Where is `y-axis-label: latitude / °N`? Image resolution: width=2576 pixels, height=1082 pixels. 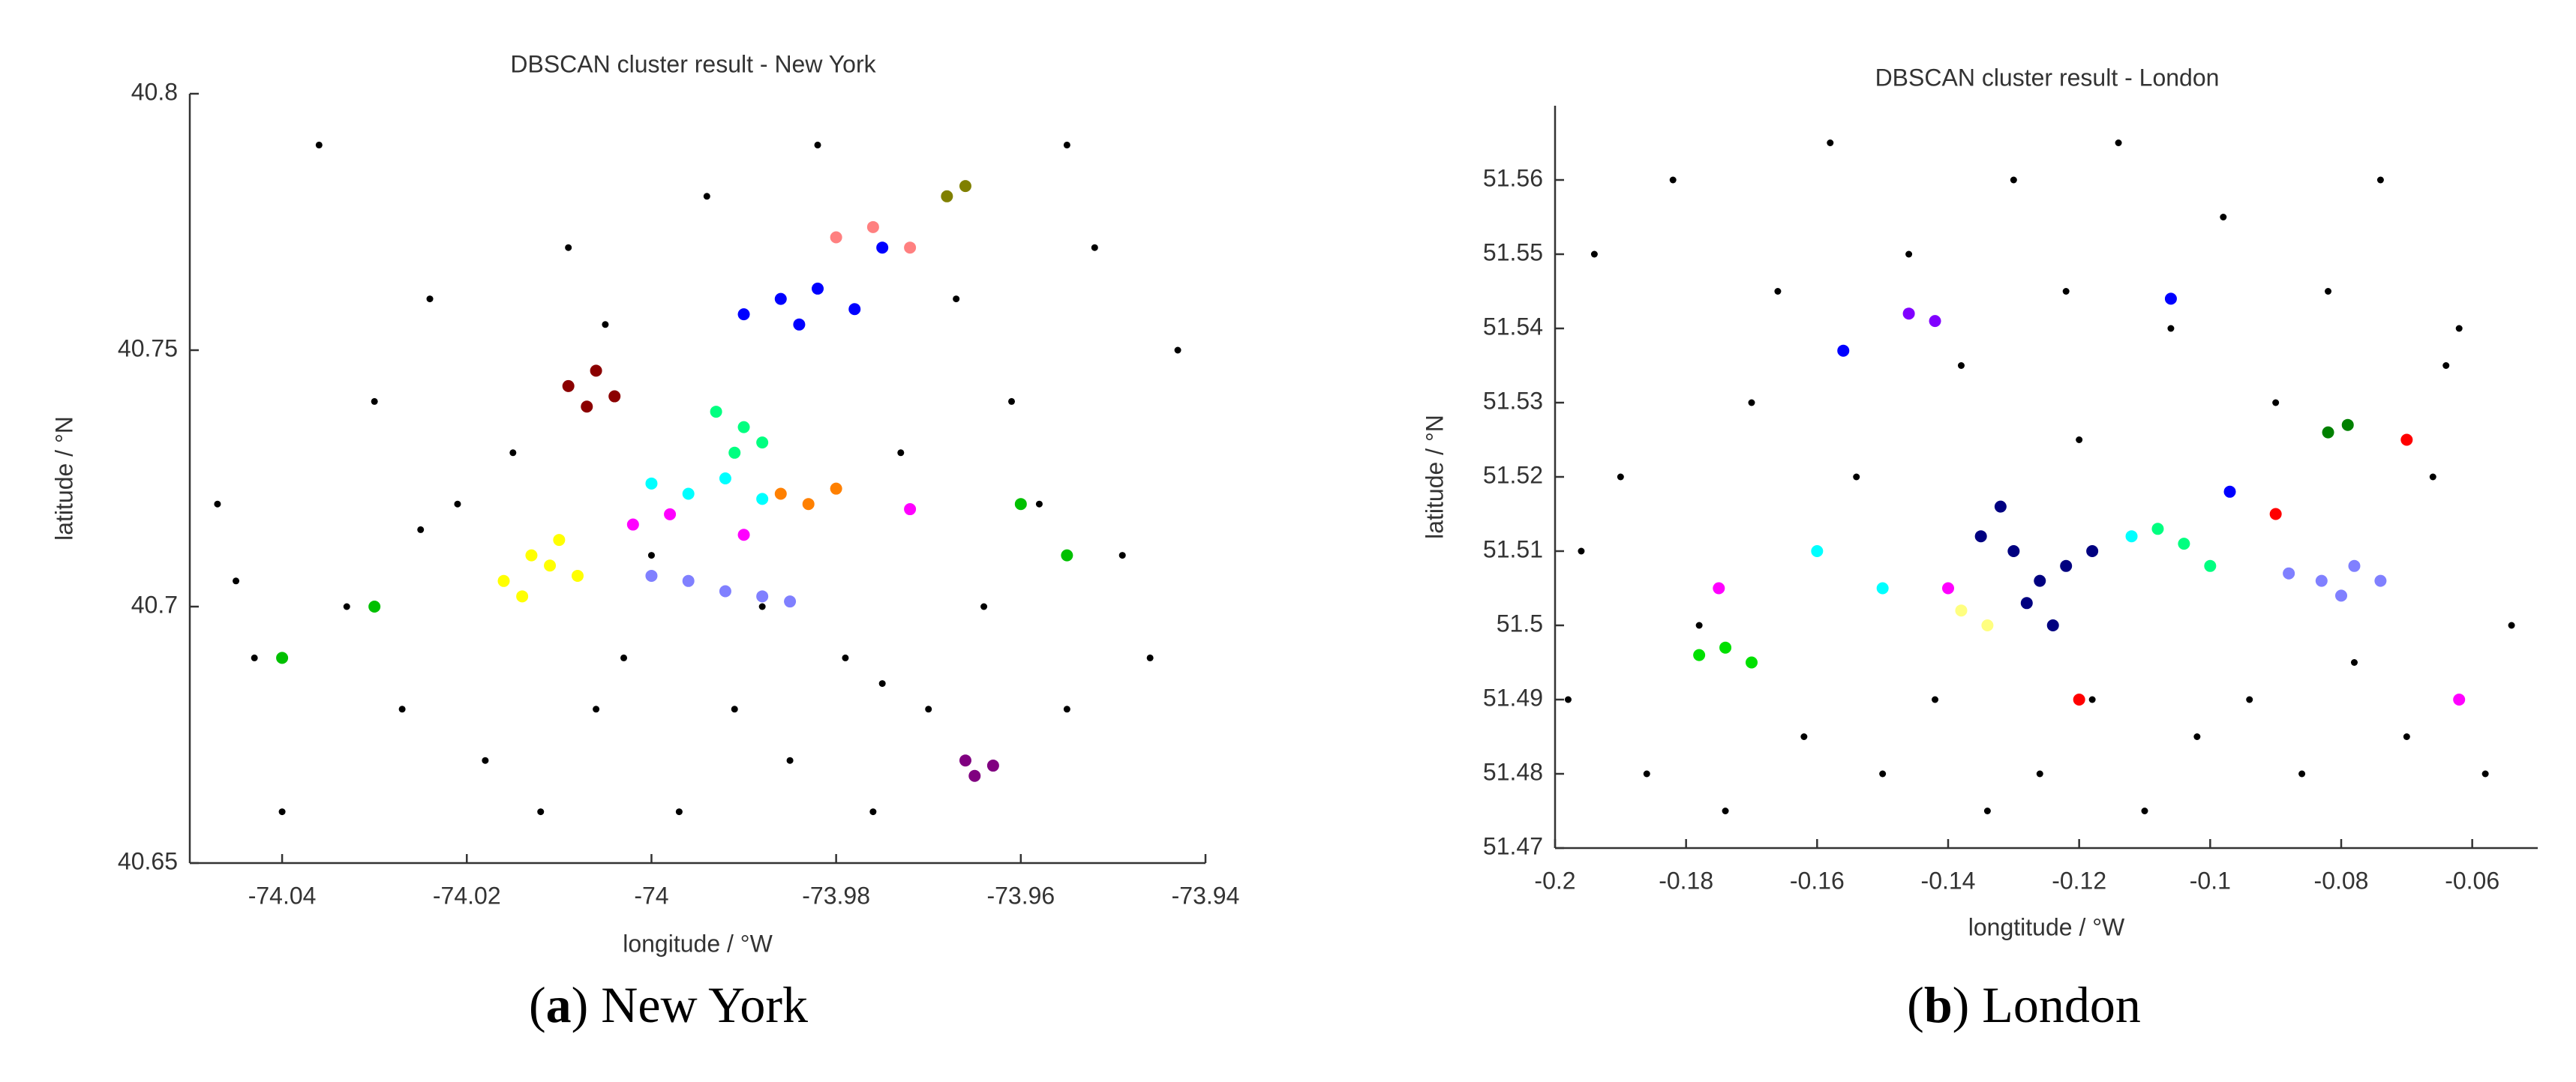
y-axis-label: latitude / °N is located at coordinates (63, 478).